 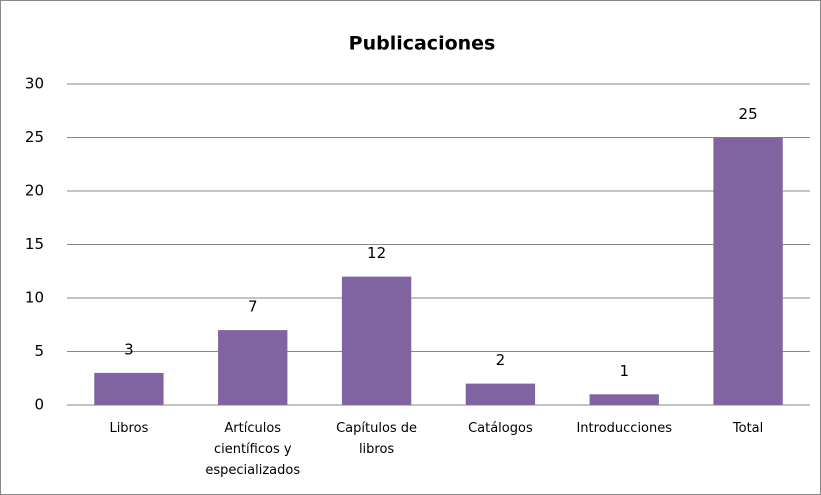 I want to click on y-tick-label: 10, so click(x=34, y=298).